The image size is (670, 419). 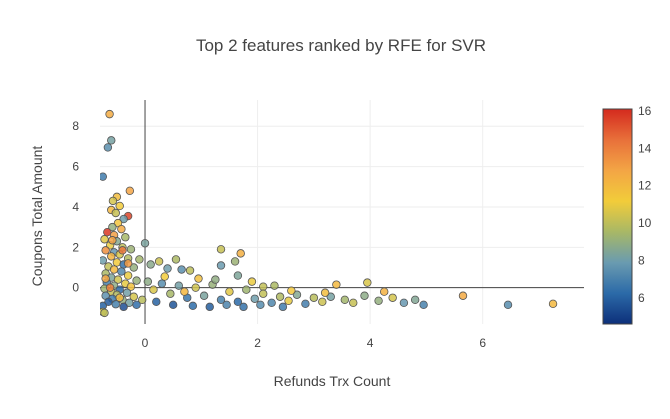 I want to click on y-axis-title: Coupons Total Amount, so click(x=37, y=216).